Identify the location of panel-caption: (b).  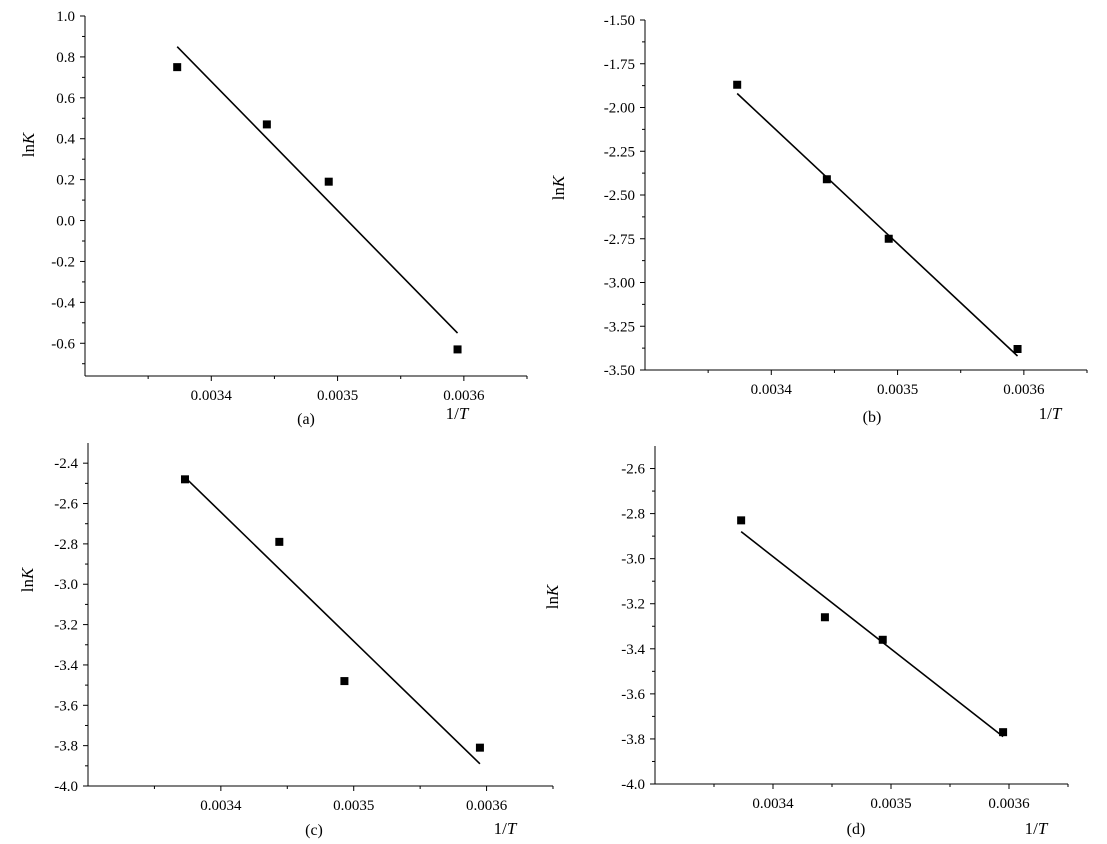
(872, 417).